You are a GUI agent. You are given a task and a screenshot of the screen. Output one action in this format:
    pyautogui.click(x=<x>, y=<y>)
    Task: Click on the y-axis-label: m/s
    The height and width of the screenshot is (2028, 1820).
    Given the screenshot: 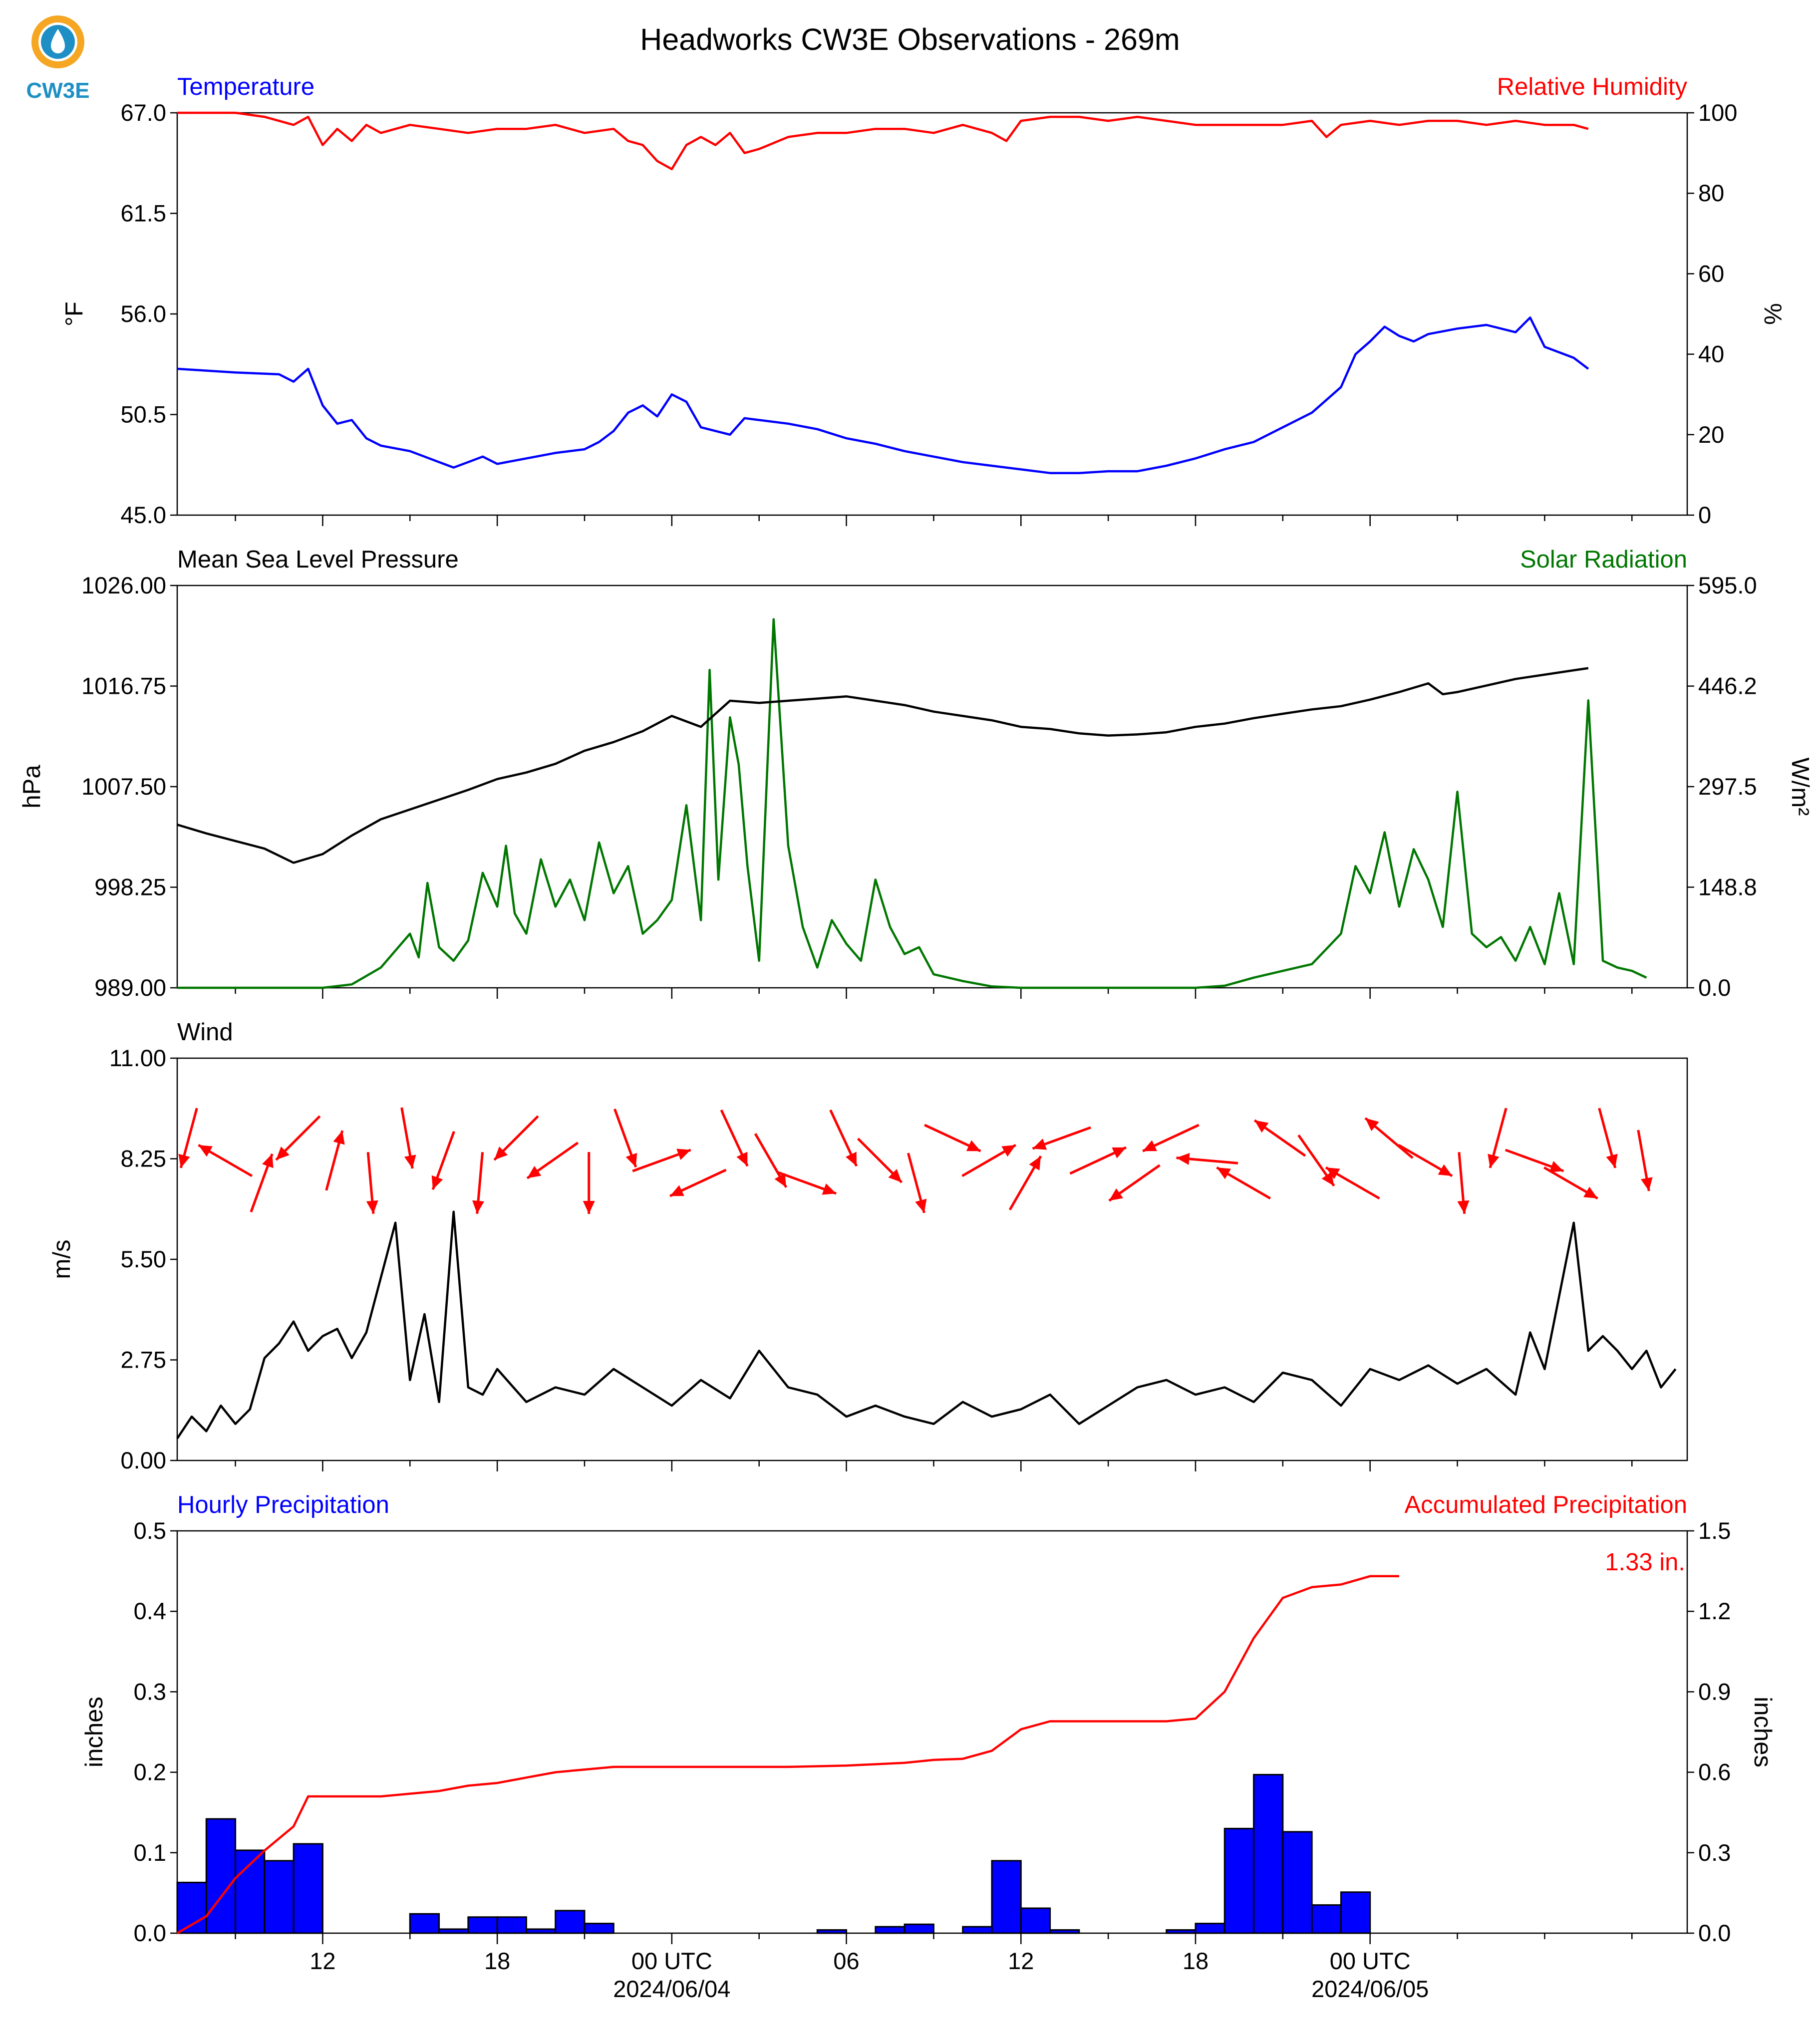 What is the action you would take?
    pyautogui.click(x=61, y=1259)
    